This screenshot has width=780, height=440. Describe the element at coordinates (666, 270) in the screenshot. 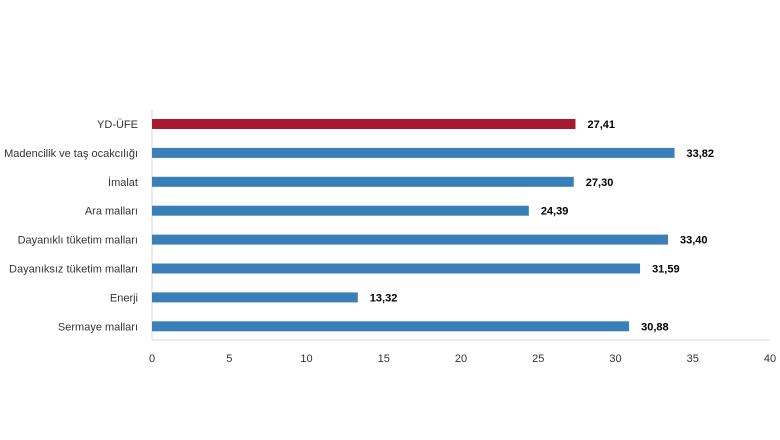

I see `data-label: 31,59` at that location.